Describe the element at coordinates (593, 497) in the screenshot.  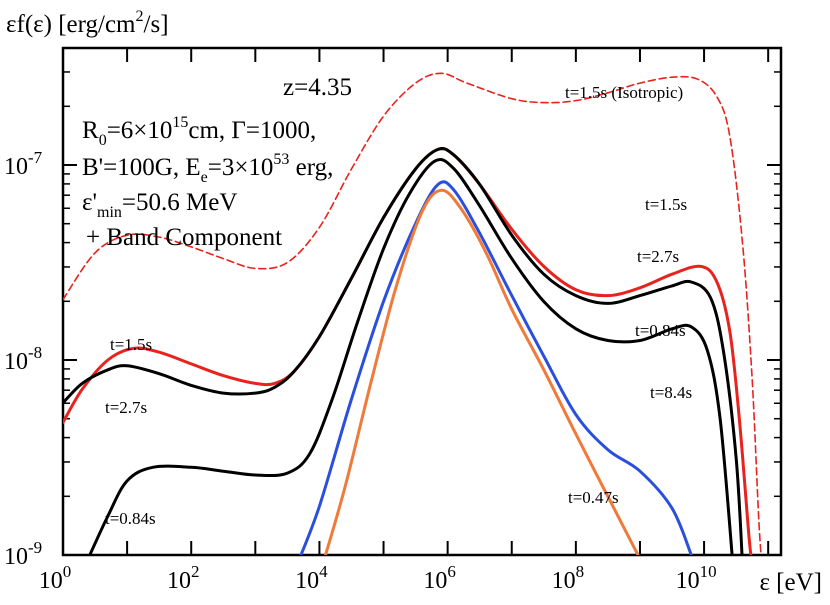
I see `label-t0.47s: t=0.47s` at that location.